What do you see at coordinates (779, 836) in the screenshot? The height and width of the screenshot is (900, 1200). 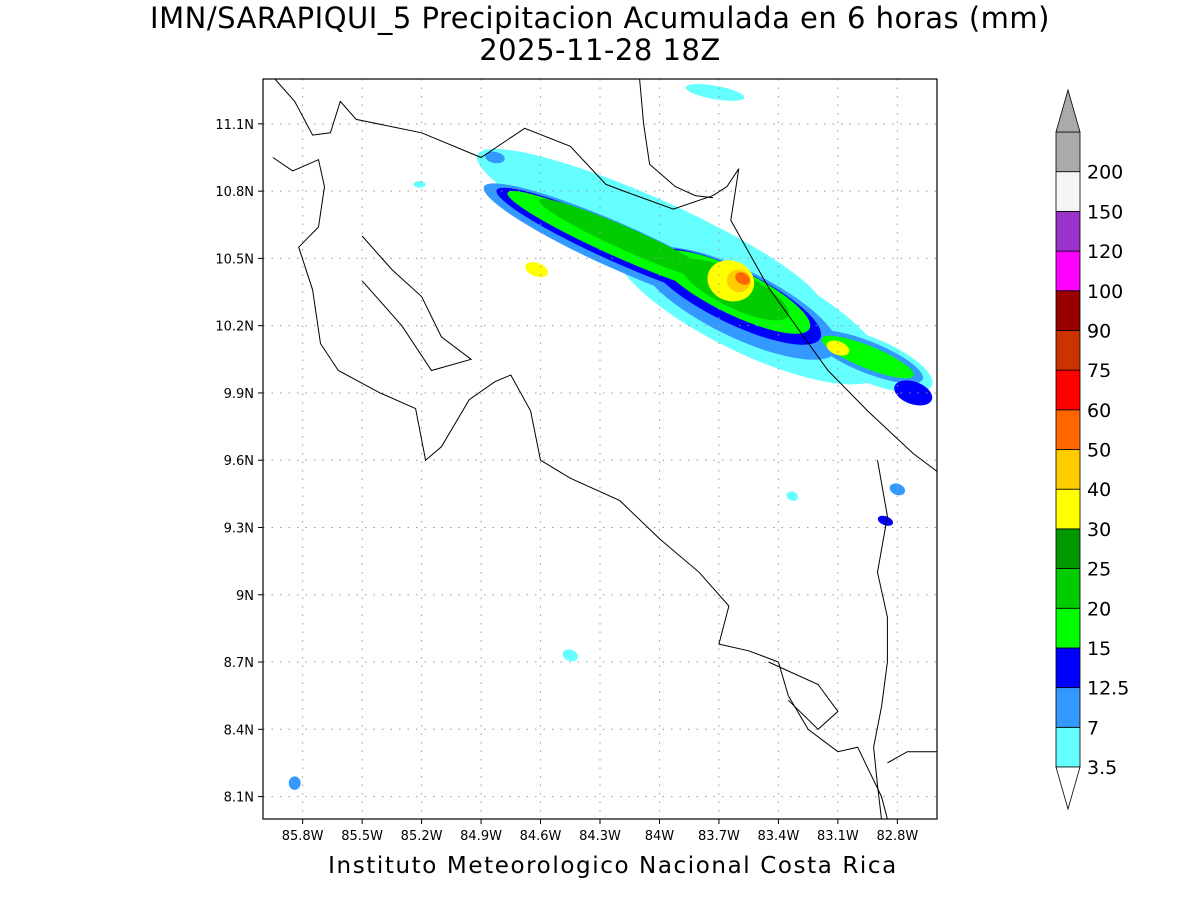 I see `x-tick-label: 83.4W` at bounding box center [779, 836].